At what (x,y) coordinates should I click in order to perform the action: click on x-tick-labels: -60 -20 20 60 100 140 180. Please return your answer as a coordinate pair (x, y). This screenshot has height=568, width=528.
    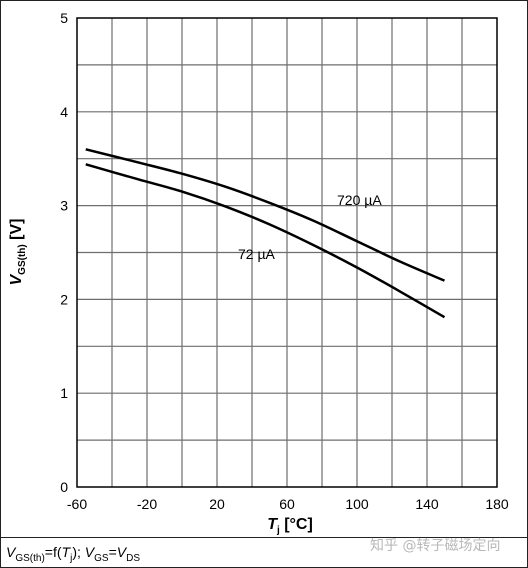
    Looking at the image, I should click on (288, 504).